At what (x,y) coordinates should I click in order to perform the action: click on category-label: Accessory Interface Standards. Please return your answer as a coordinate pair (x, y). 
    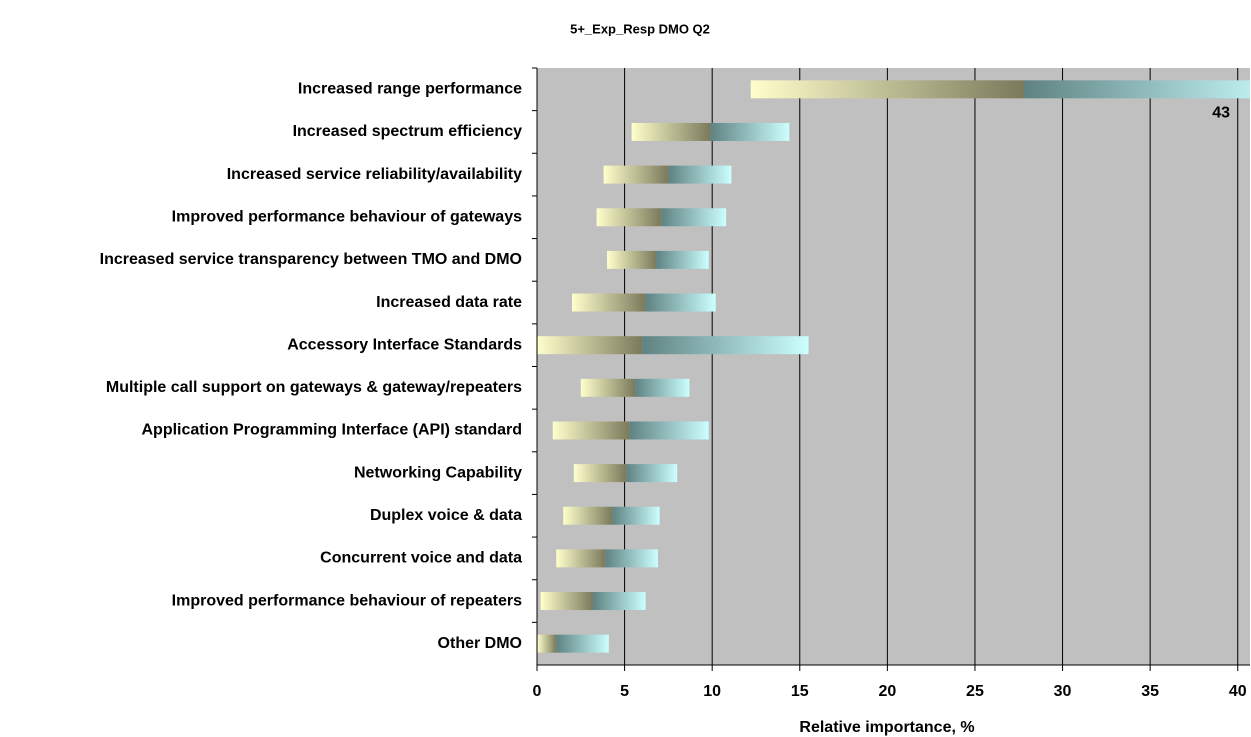
    Looking at the image, I should click on (404, 344).